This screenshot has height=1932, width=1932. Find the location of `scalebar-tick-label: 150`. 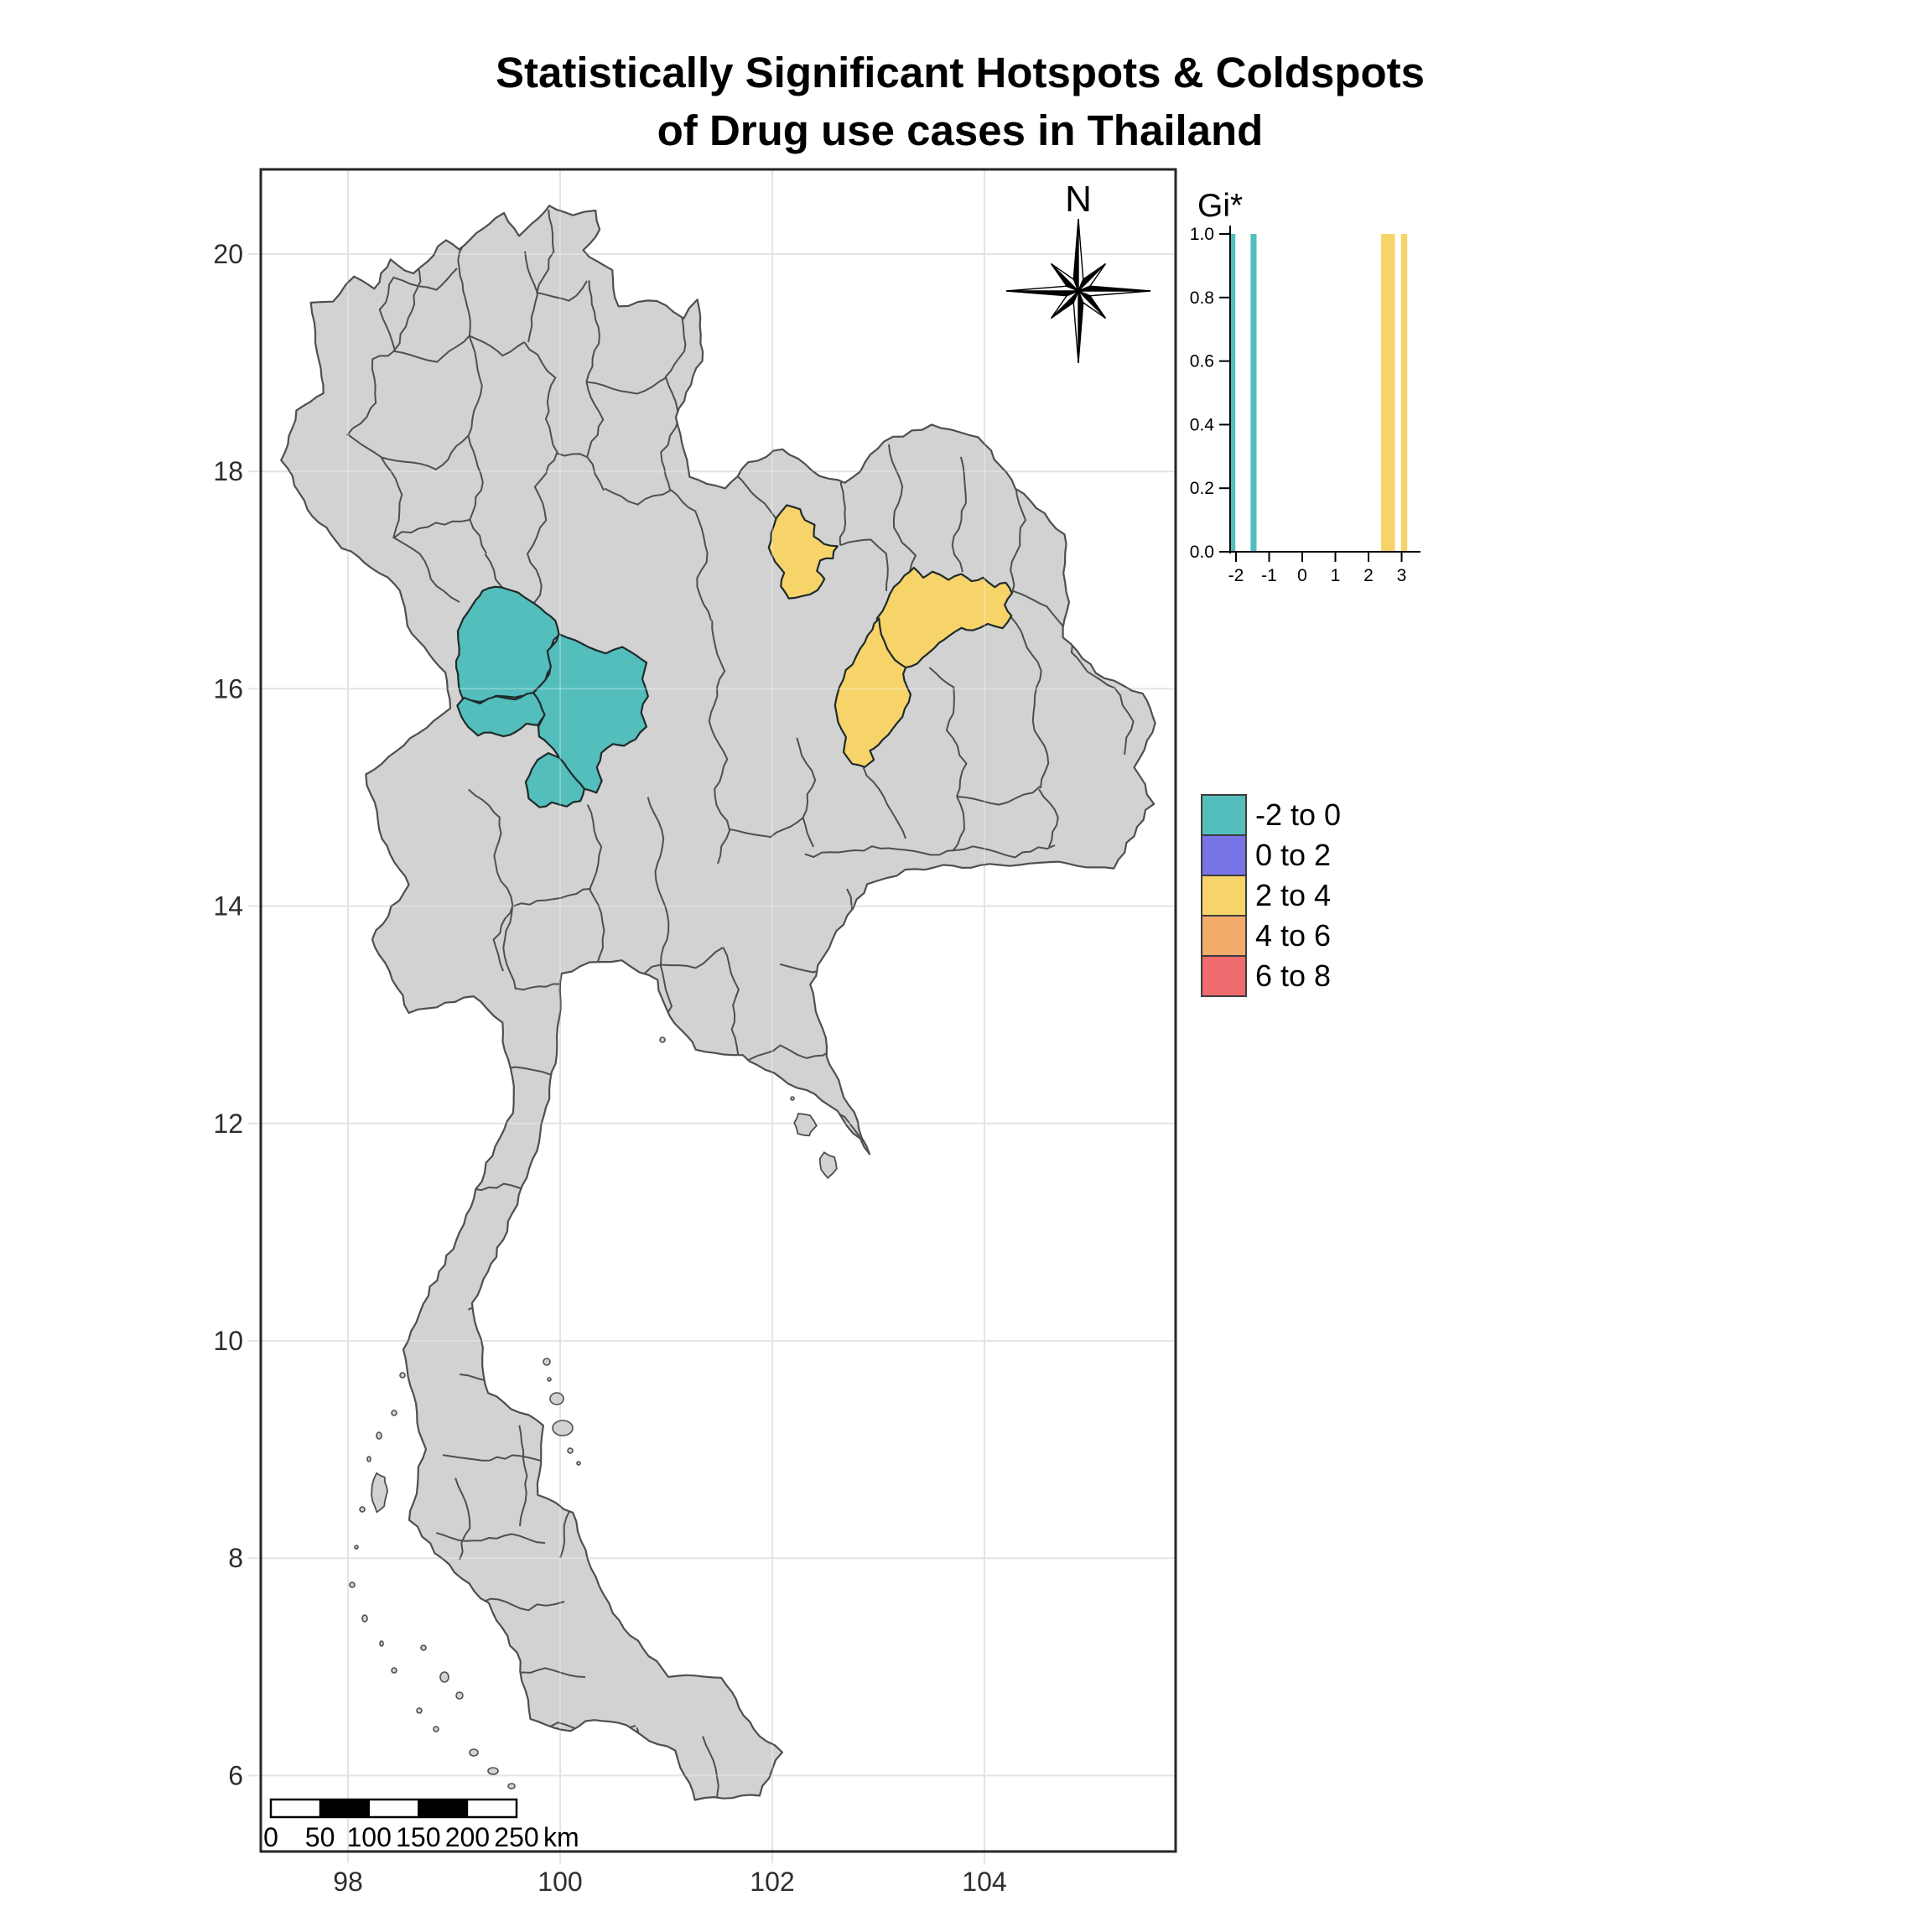

scalebar-tick-label: 150 is located at coordinates (418, 1837).